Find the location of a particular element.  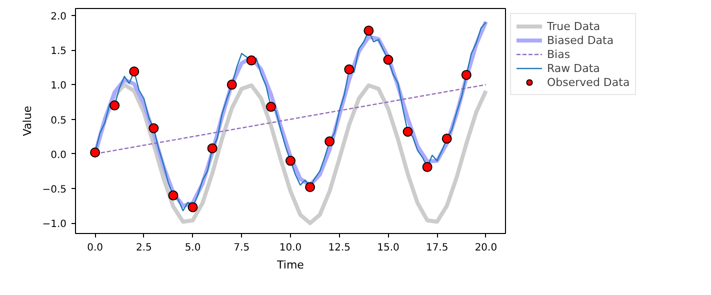

x-axis-title: Time is located at coordinates (290, 265).